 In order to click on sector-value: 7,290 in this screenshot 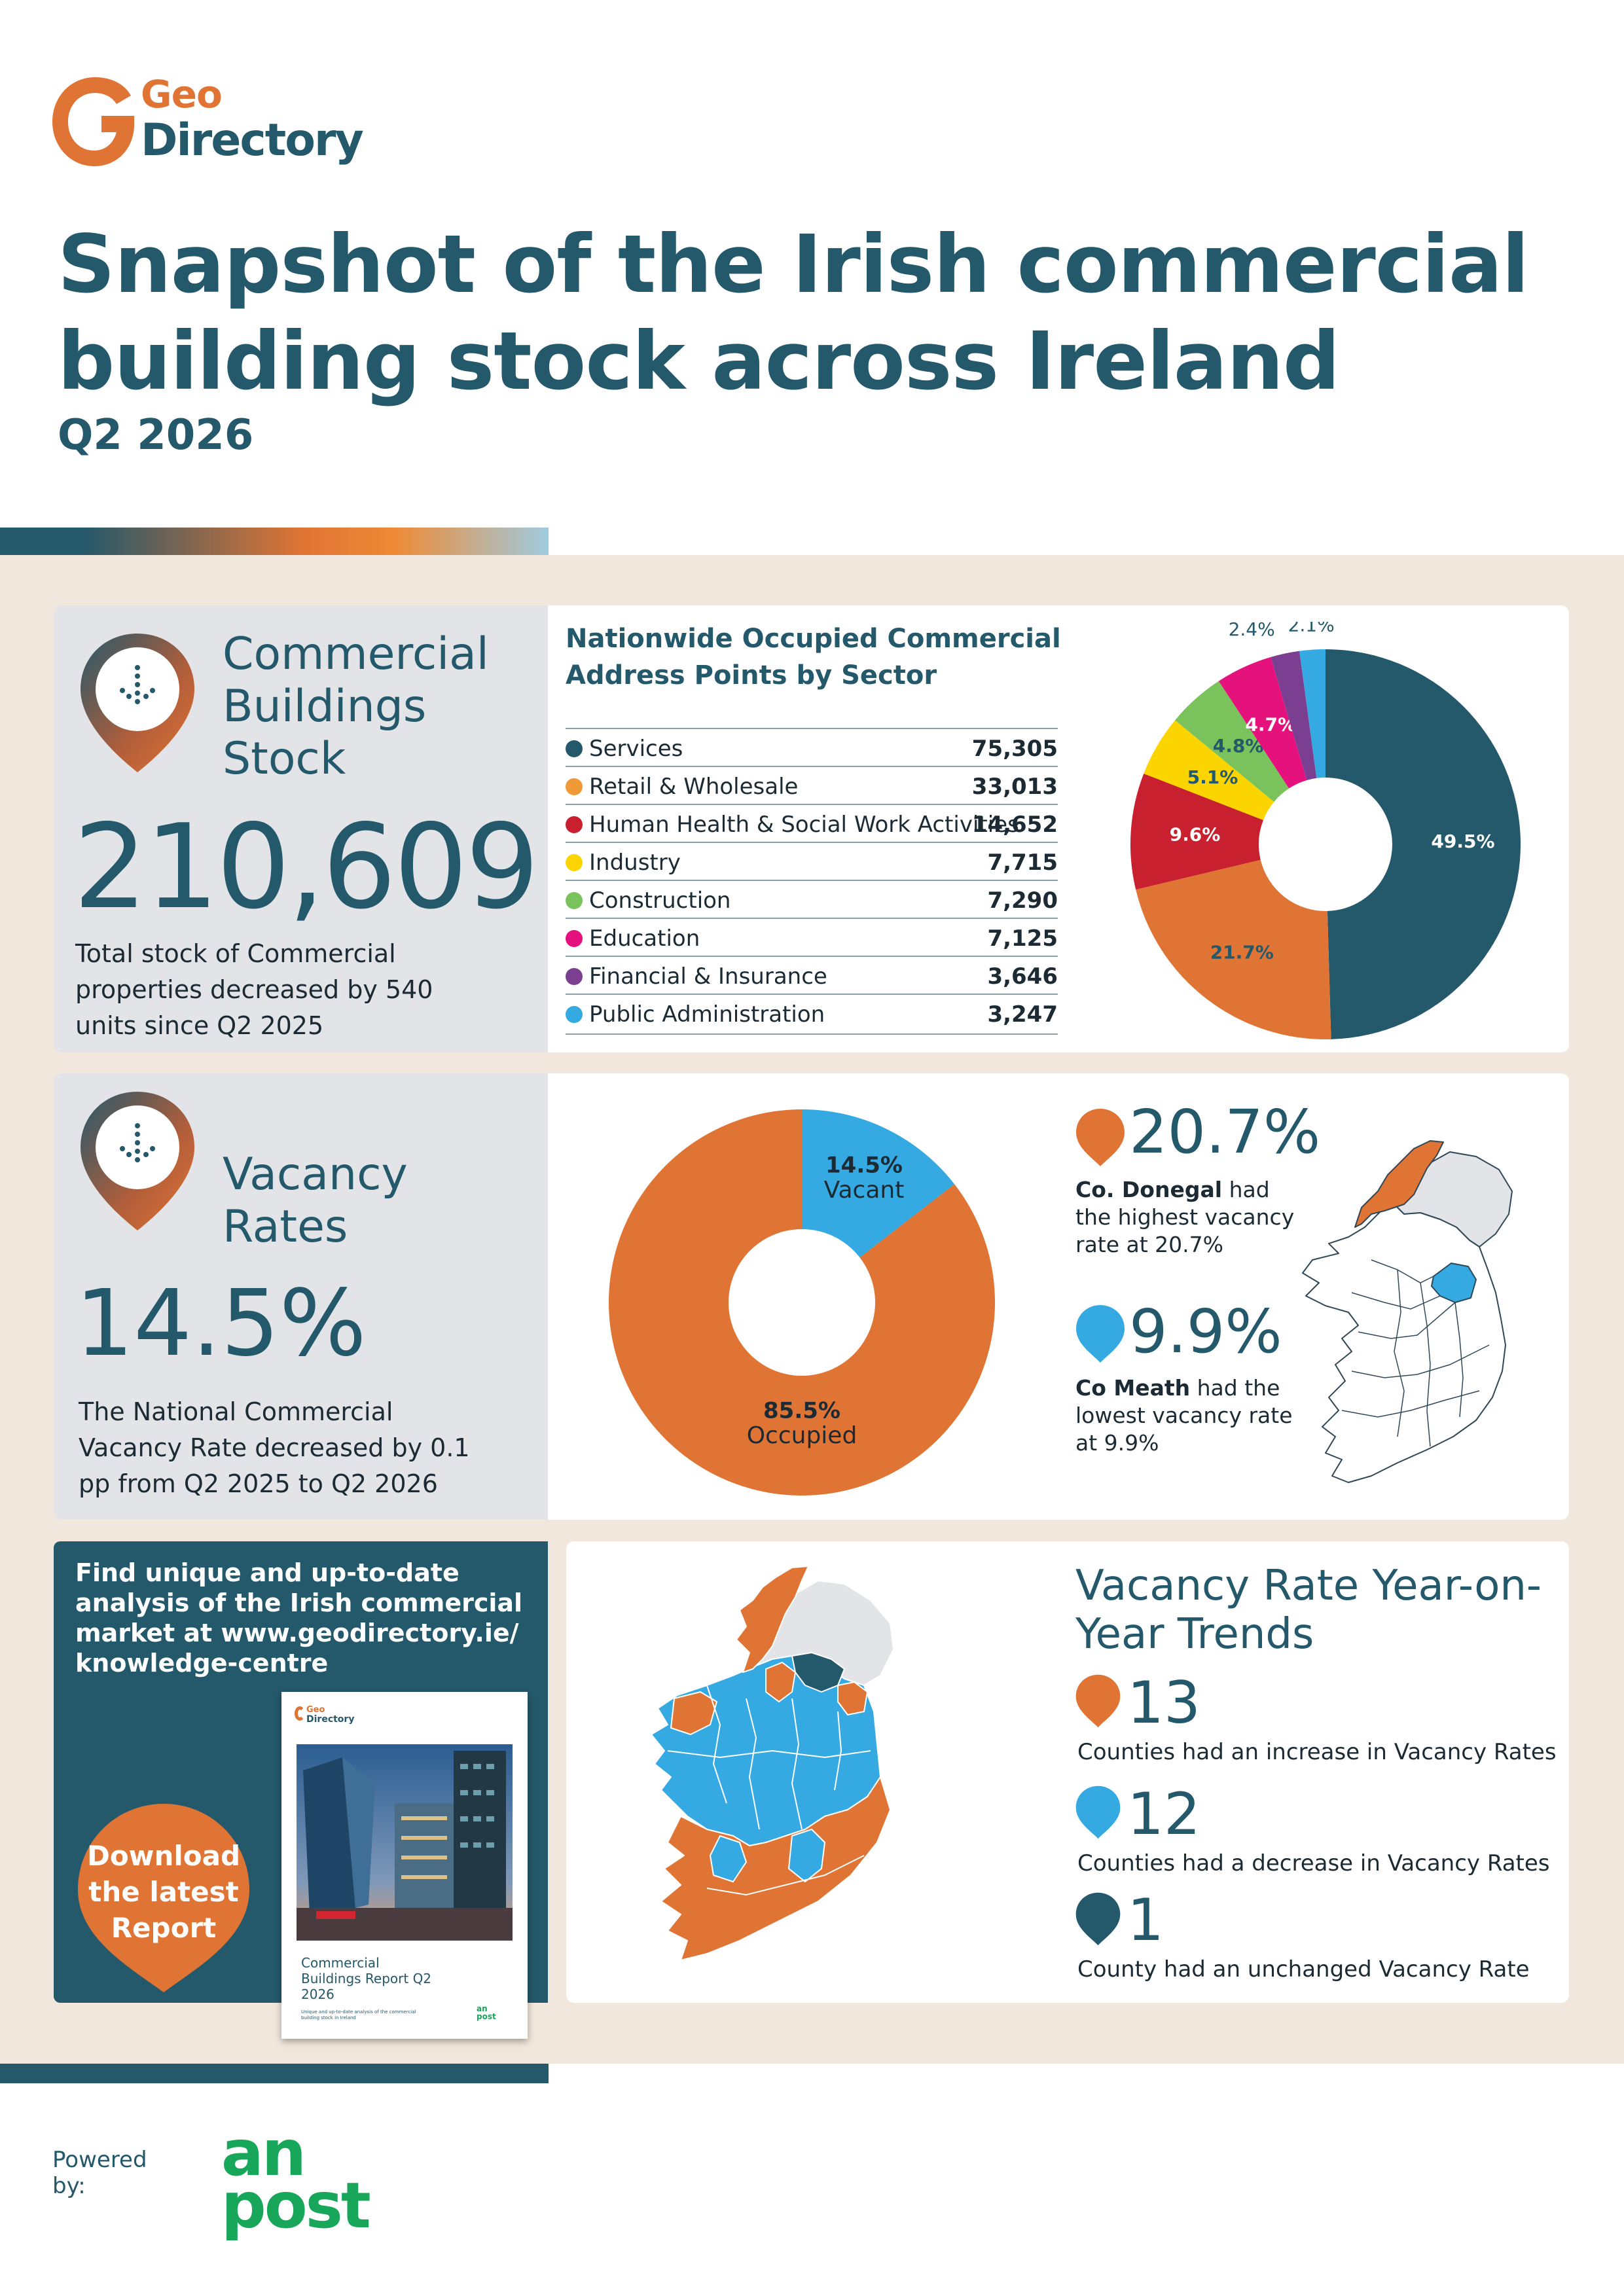, I will do `click(1022, 901)`.